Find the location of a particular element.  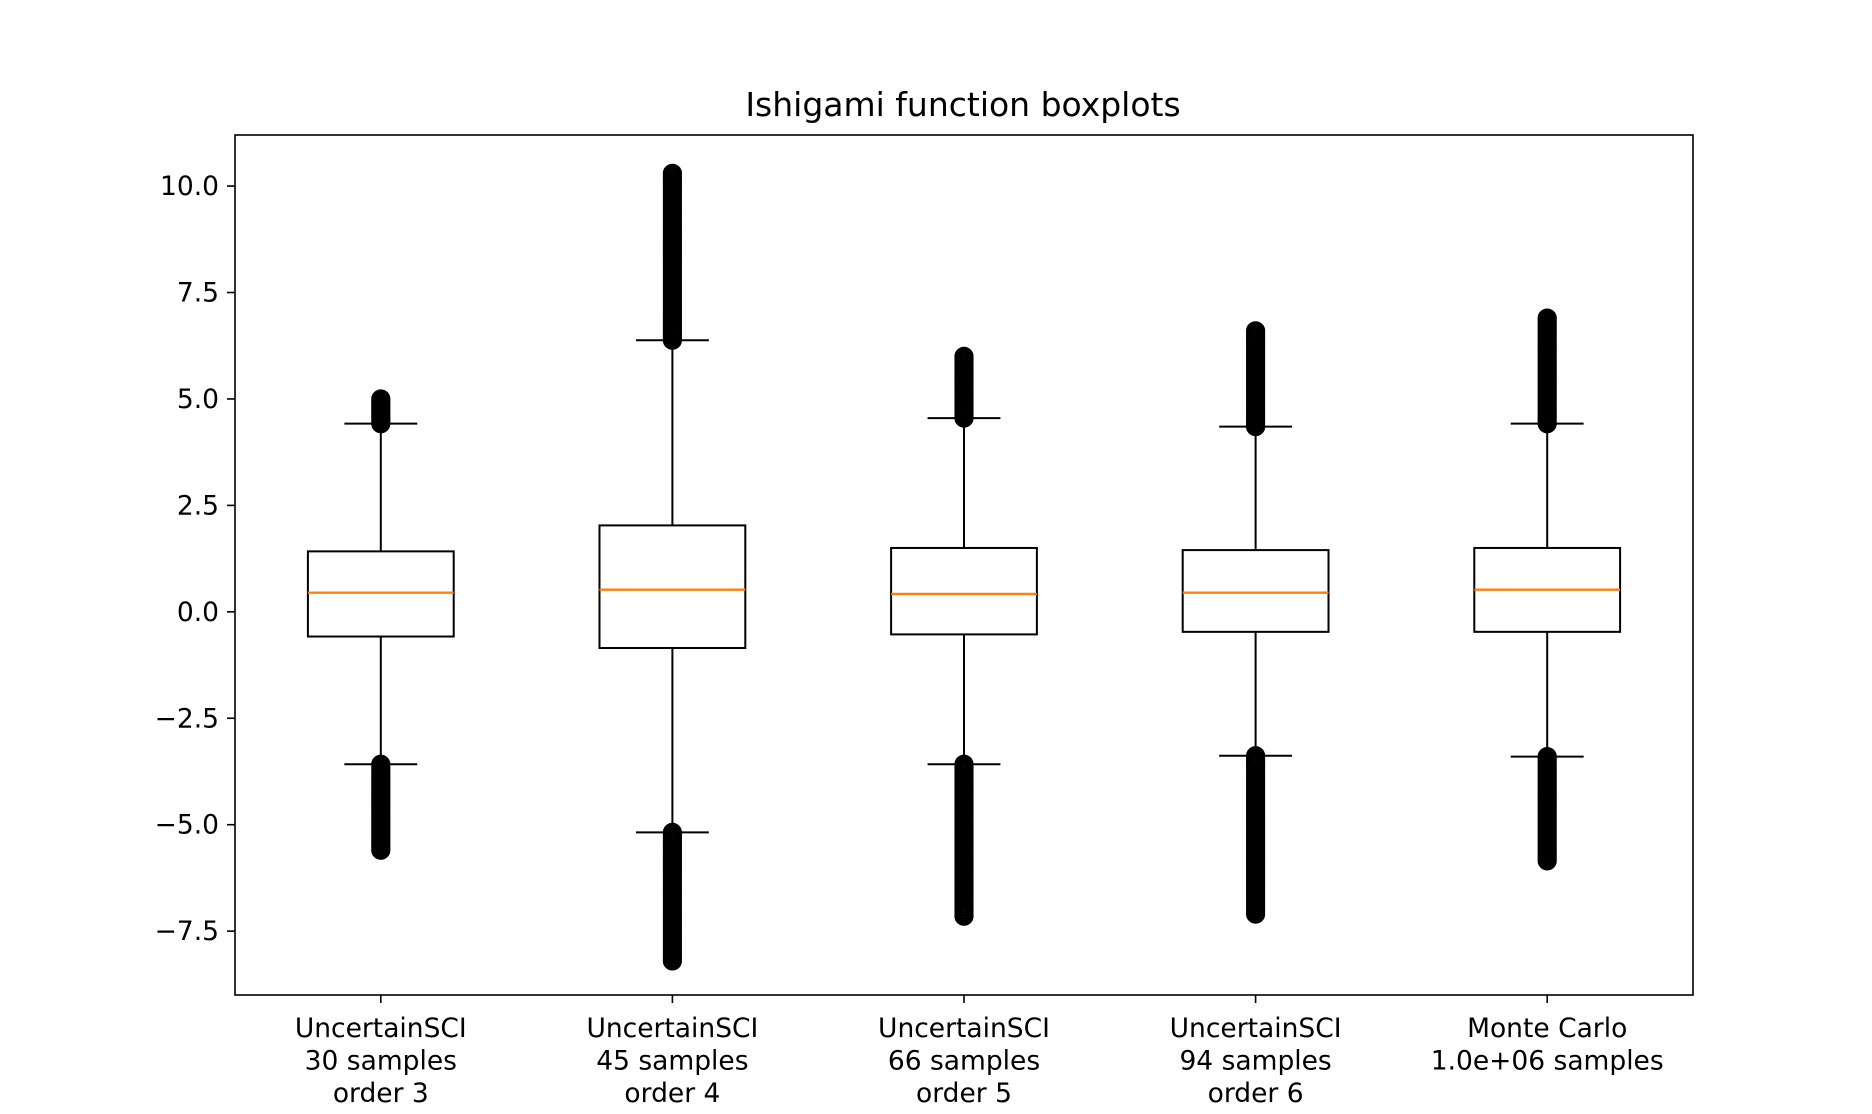

x-tick-label-line: Monte Carlo is located at coordinates (1547, 1028).